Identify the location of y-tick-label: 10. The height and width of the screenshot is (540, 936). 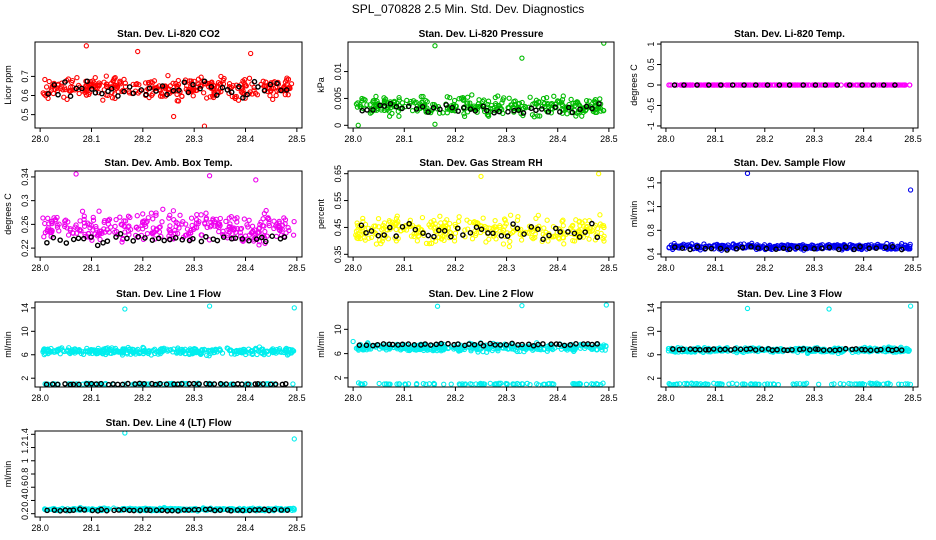
(338, 329).